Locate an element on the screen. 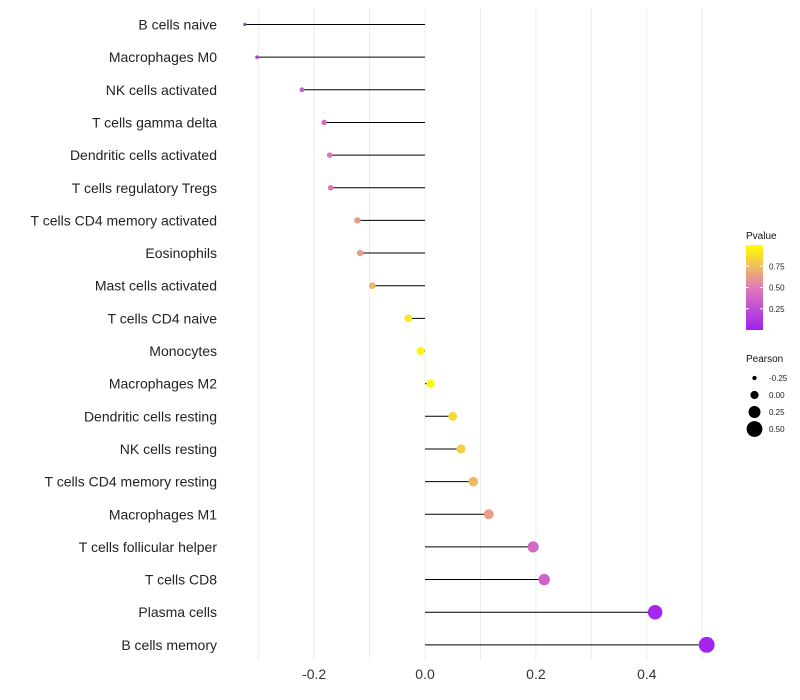  category-label: T cells follicular helper is located at coordinates (148, 547).